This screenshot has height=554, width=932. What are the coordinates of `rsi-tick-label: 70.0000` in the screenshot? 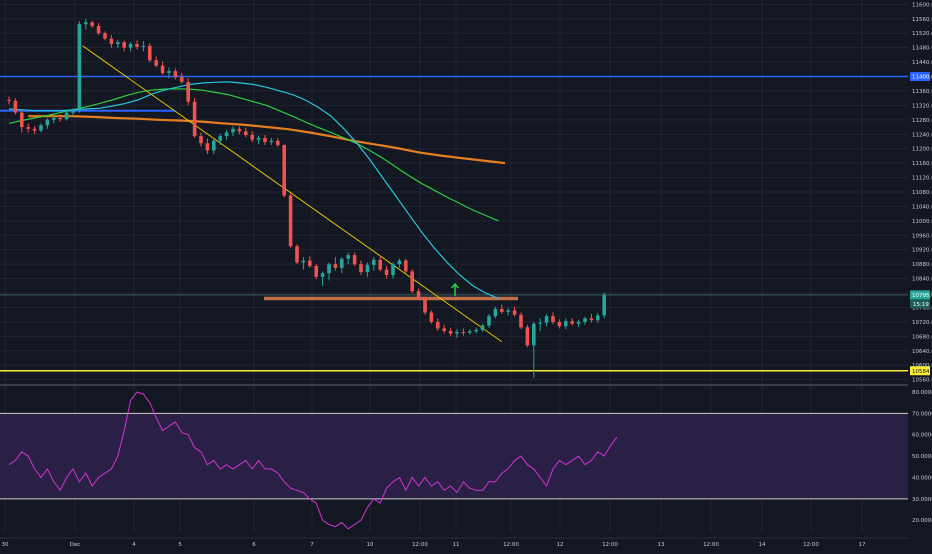 It's located at (922, 414).